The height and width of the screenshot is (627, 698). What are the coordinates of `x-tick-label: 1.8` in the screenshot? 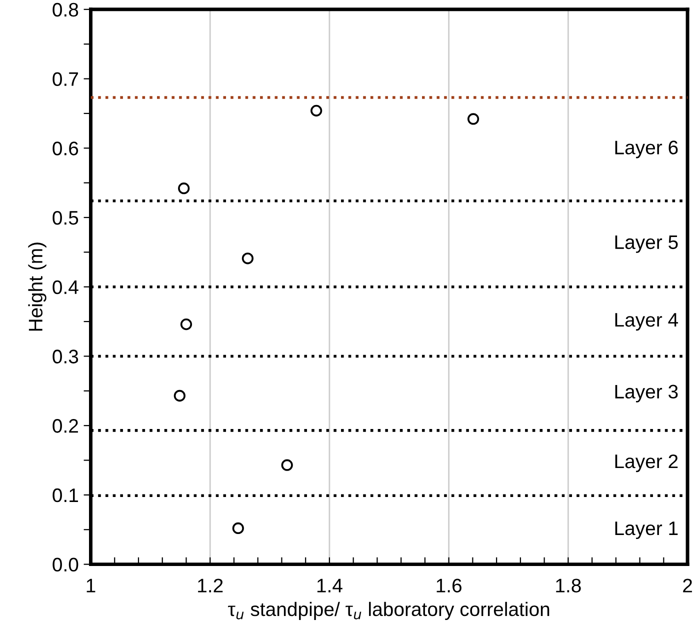 It's located at (568, 585).